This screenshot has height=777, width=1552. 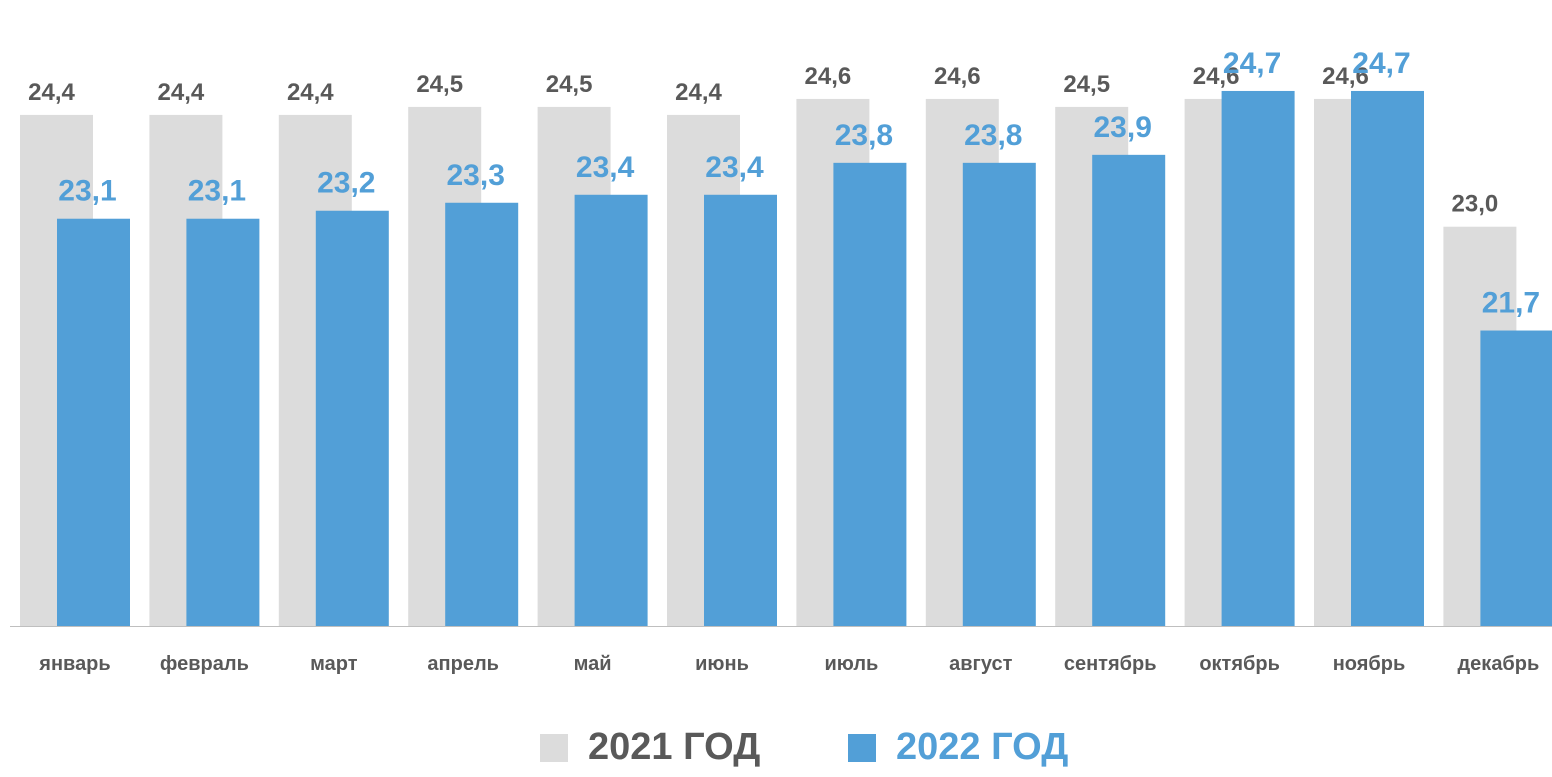 I want to click on data-label-2022: 23,3, so click(x=476, y=175).